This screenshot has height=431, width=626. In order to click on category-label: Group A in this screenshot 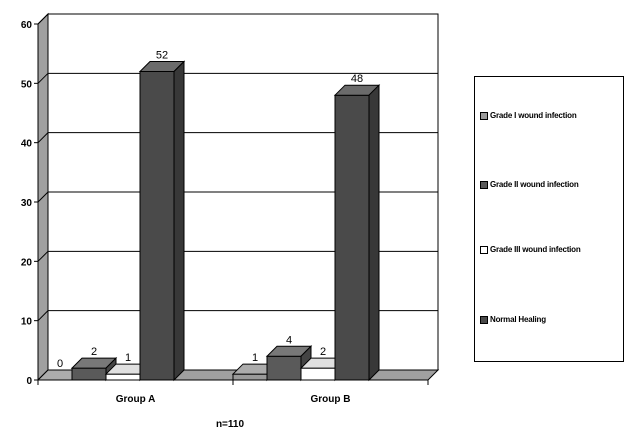, I will do `click(136, 399)`.